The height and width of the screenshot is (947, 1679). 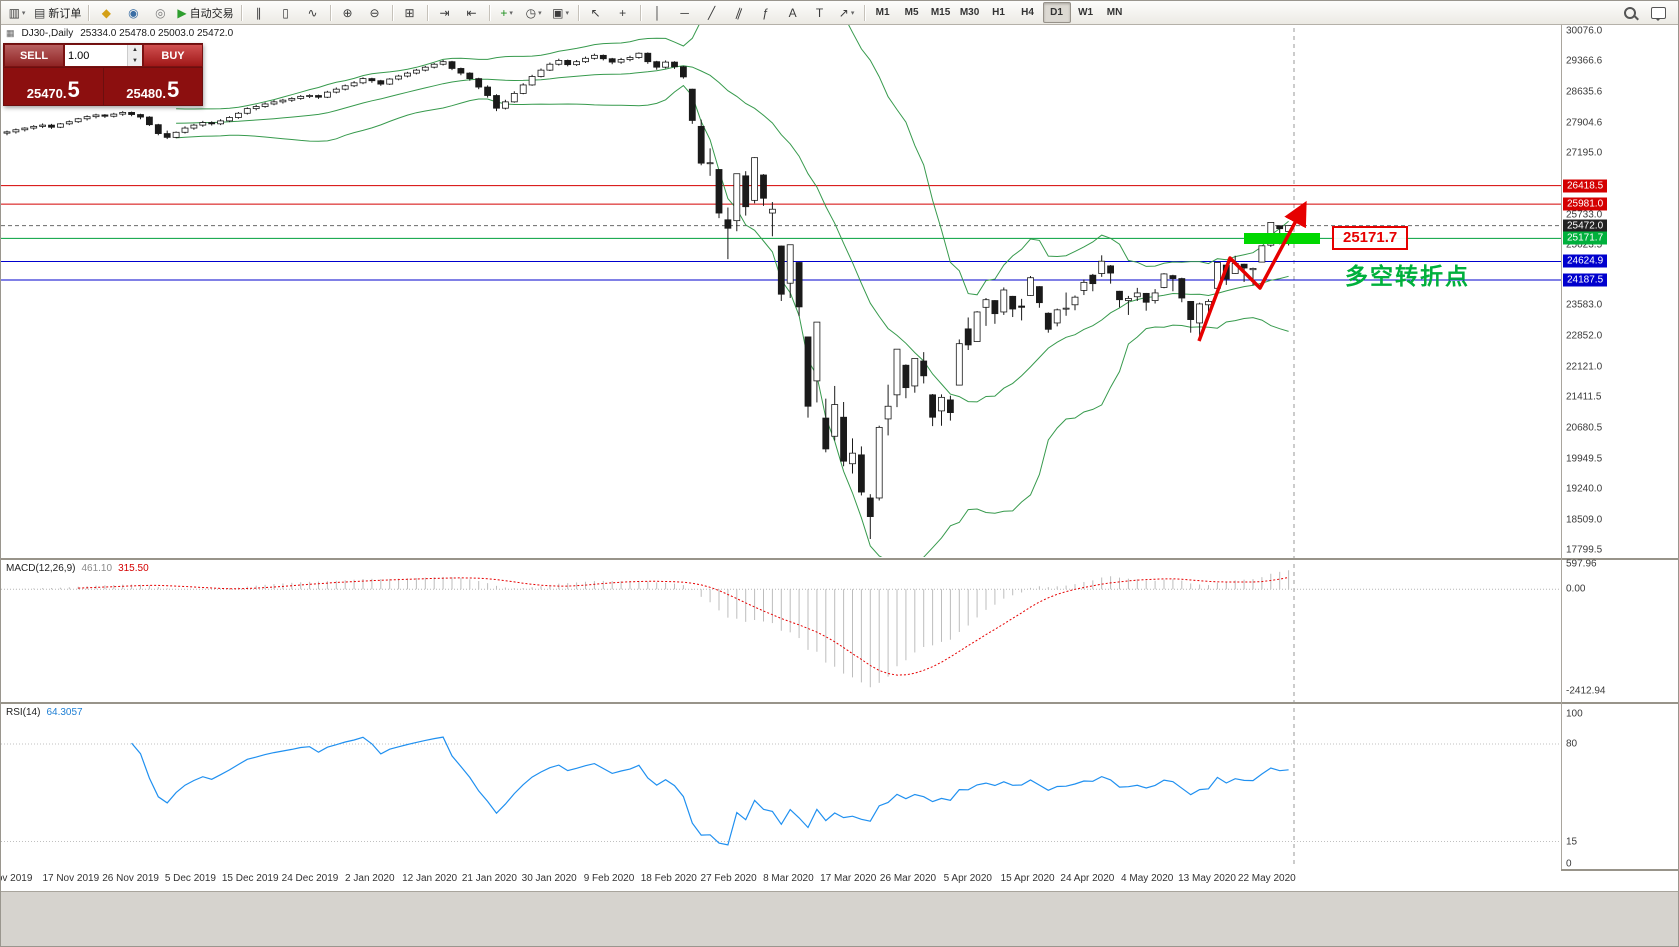 I want to click on text-button: A, so click(x=793, y=12).